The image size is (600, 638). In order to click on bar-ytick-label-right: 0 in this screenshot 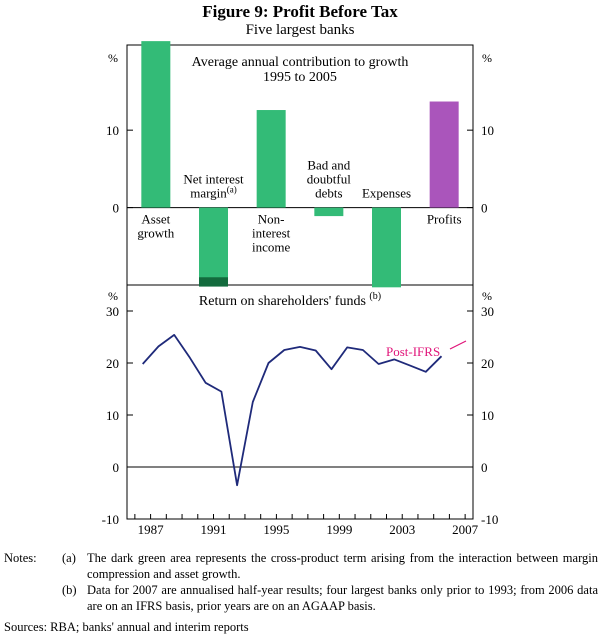, I will do `click(484, 208)`.